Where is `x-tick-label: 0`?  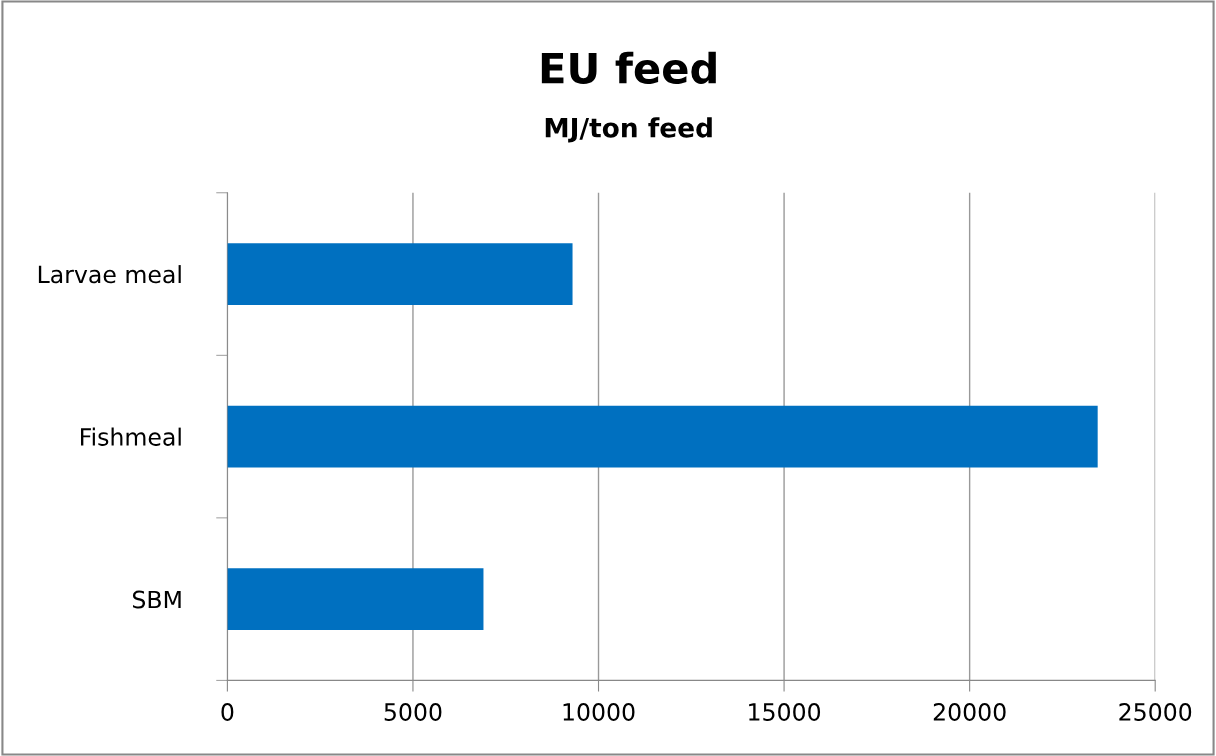 x-tick-label: 0 is located at coordinates (227, 712).